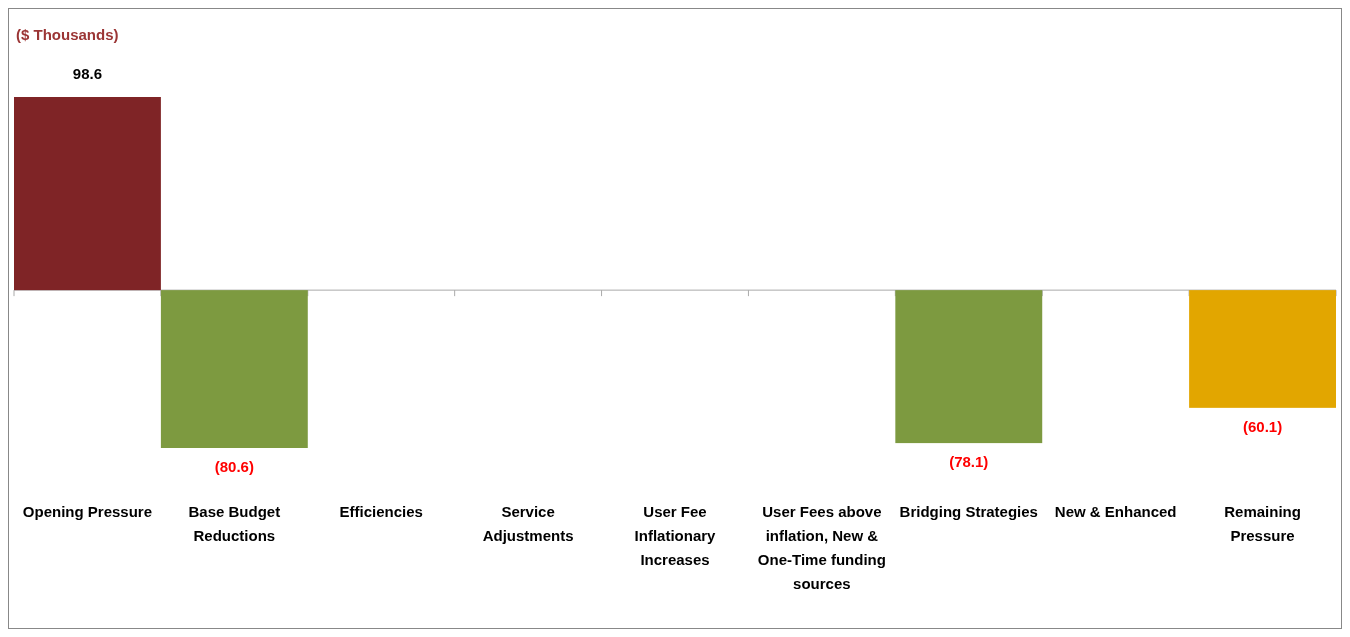 The width and height of the screenshot is (1350, 637). Describe the element at coordinates (969, 462) in the screenshot. I see `data-label: (78.1)` at that location.